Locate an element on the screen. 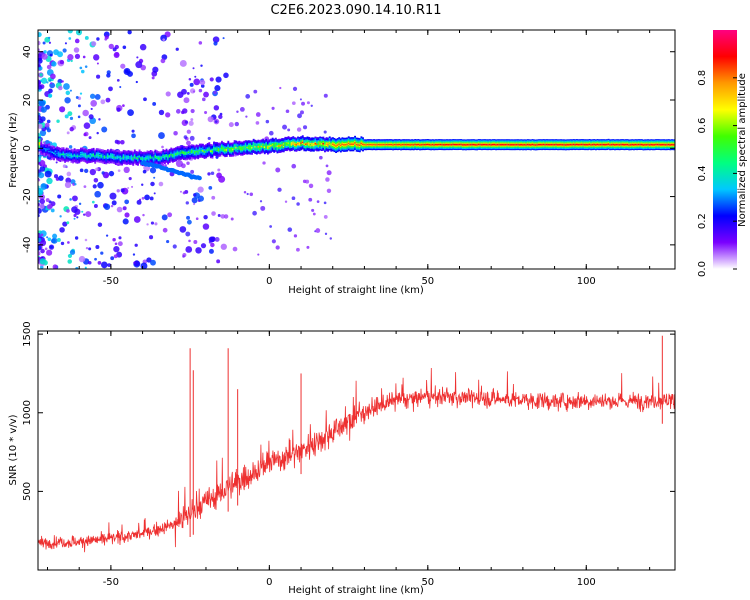  snr-y-tick-label: 1500 is located at coordinates (27, 333).